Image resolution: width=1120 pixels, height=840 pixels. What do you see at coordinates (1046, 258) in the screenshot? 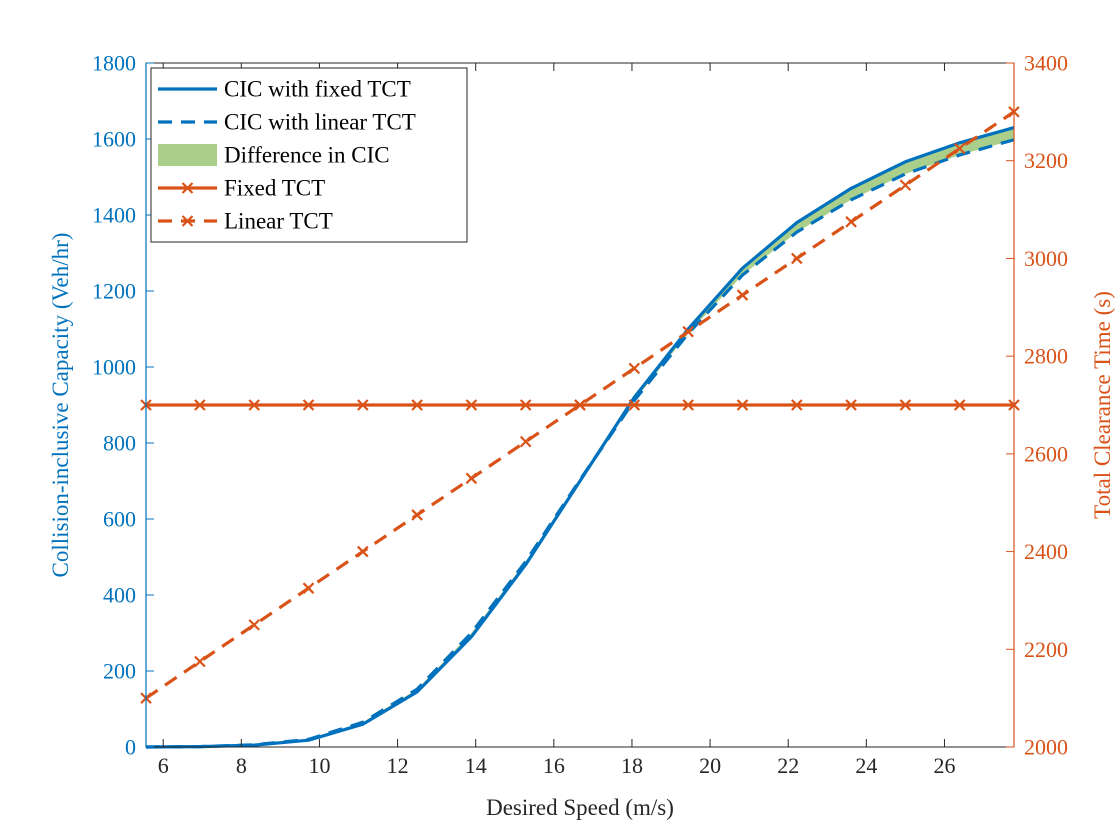
I see `right-y-tick-label: 3000` at bounding box center [1046, 258].